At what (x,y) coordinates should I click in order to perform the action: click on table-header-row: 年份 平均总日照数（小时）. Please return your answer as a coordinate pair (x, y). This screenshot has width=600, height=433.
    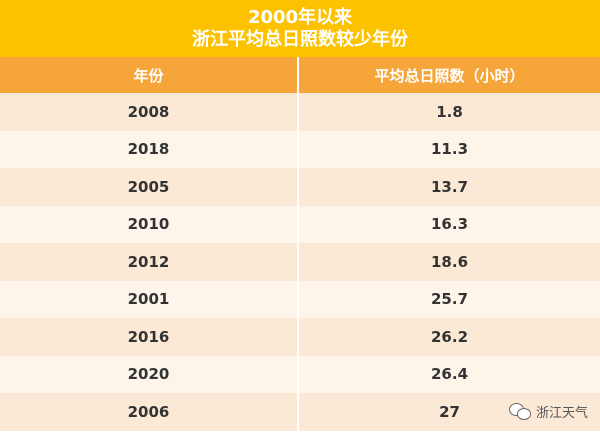
    Looking at the image, I should click on (300, 75).